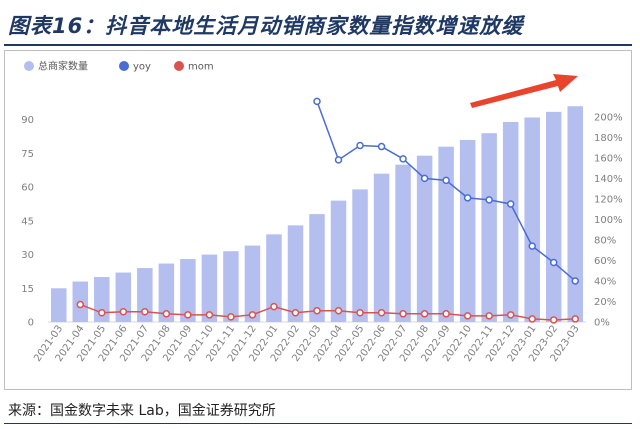 Image resolution: width=640 pixels, height=429 pixels. I want to click on legend-label: 总商家数量, so click(63, 66).